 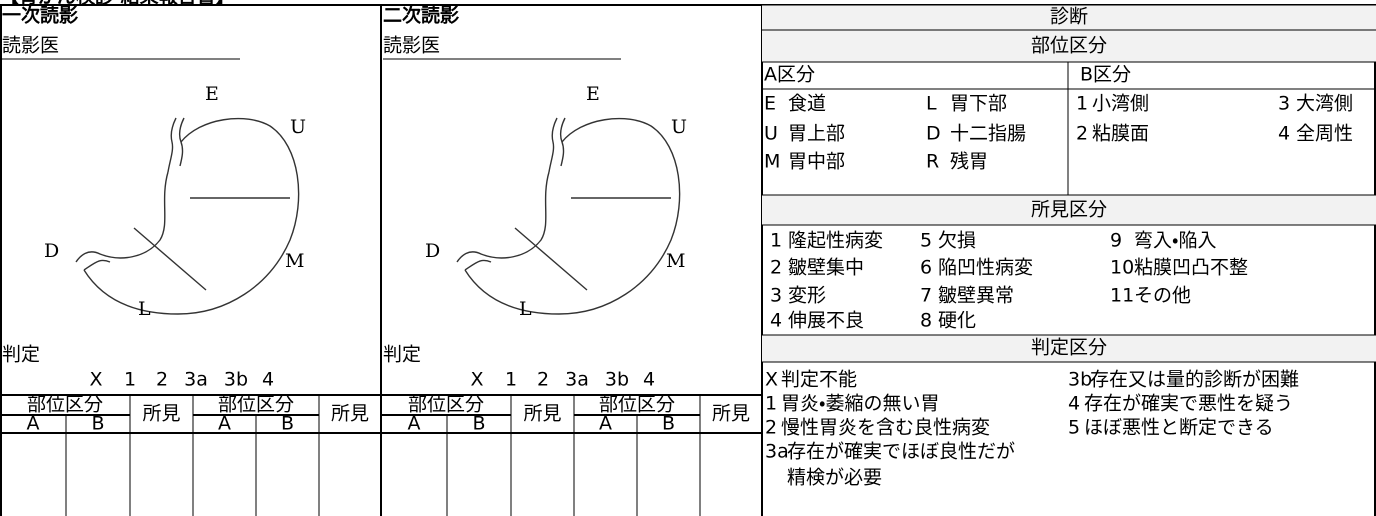 I want to click on item-text: 伸展不良, so click(x=826, y=321).